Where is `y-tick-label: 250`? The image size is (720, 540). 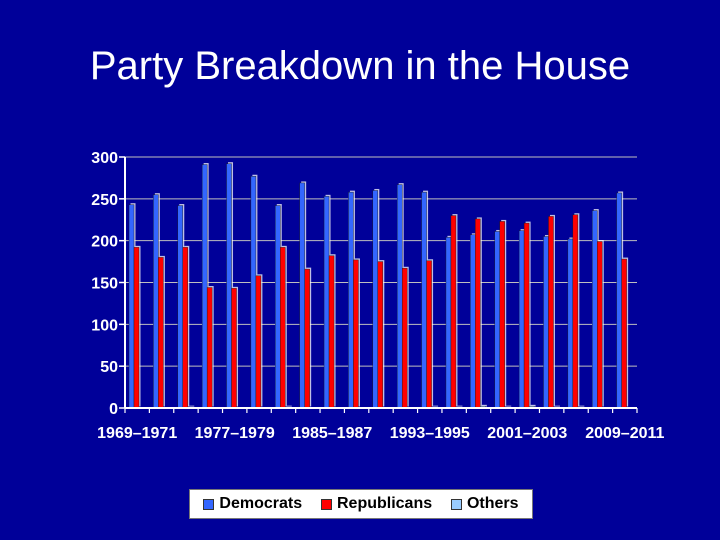 y-tick-label: 250 is located at coordinates (104, 200).